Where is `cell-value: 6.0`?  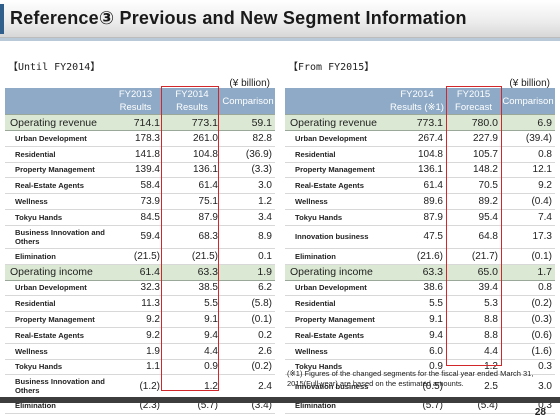 cell-value: 6.0 is located at coordinates (417, 351).